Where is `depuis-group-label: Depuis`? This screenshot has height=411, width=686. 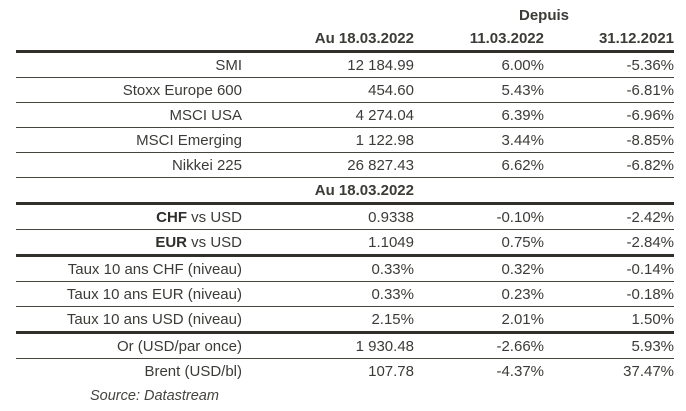
depuis-group-label: Depuis is located at coordinates (544, 15).